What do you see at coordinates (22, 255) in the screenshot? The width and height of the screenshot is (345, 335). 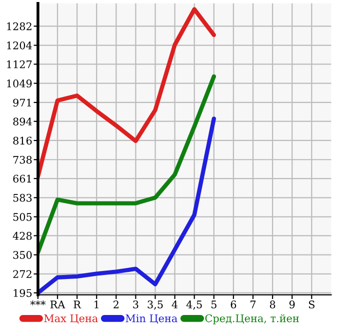 I see `y-tick-label: 350` at bounding box center [22, 255].